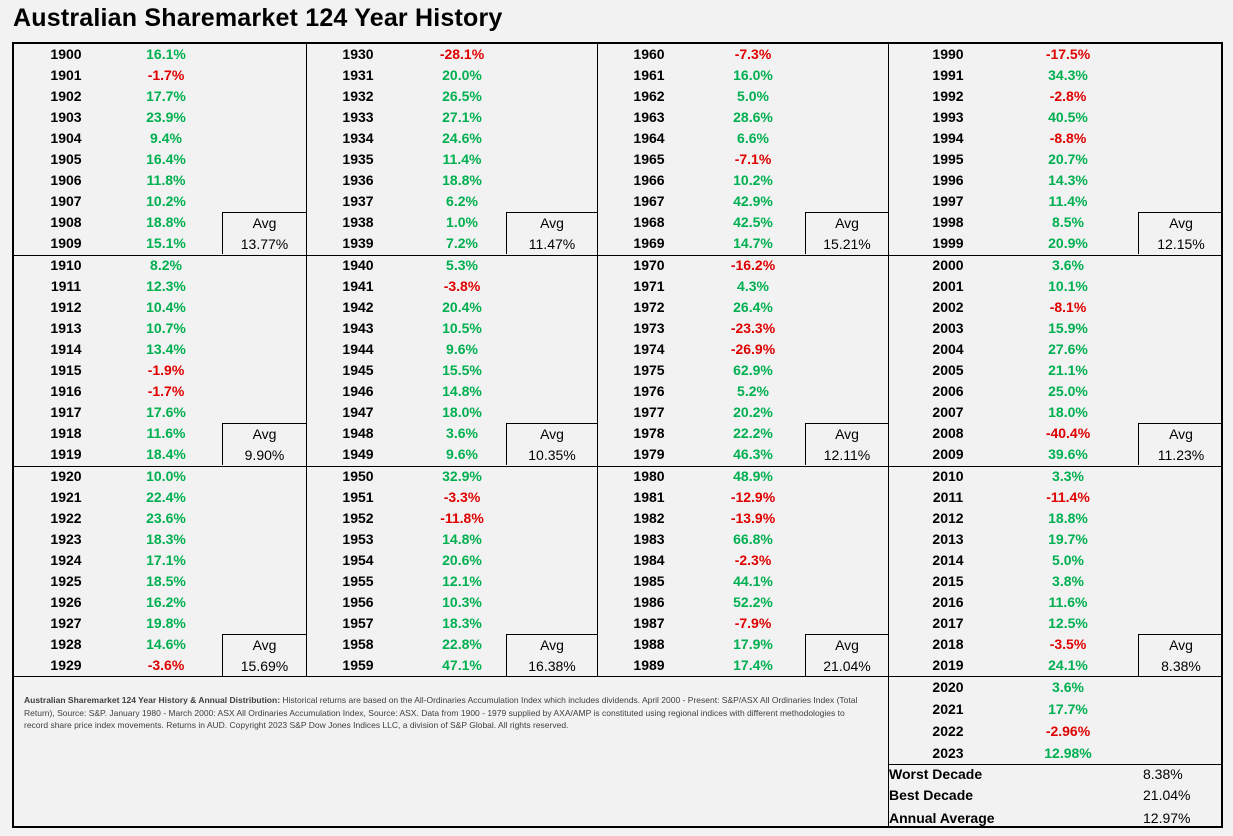 This screenshot has height=836, width=1233. I want to click on year-row: 1933 27.1%, so click(451, 117).